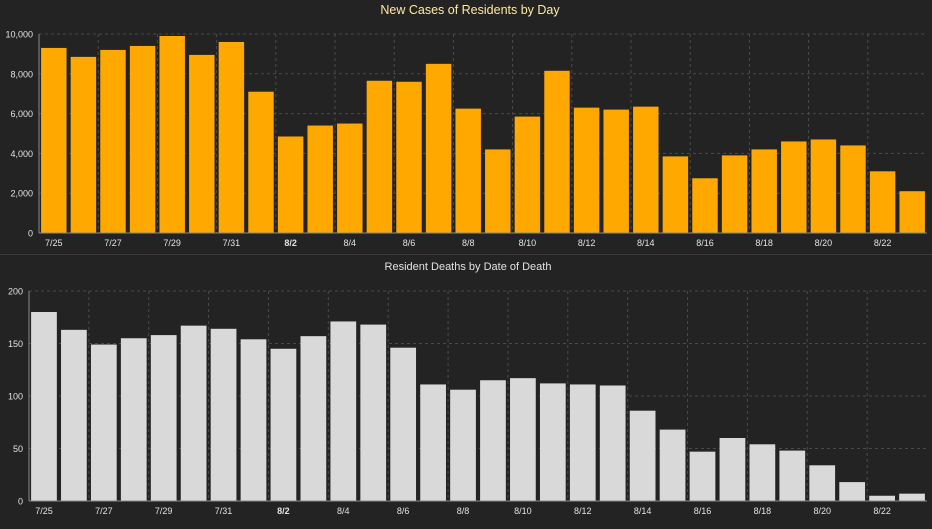 The width and height of the screenshot is (932, 529). I want to click on deaths-x-tick-label: 8/8, so click(463, 511).